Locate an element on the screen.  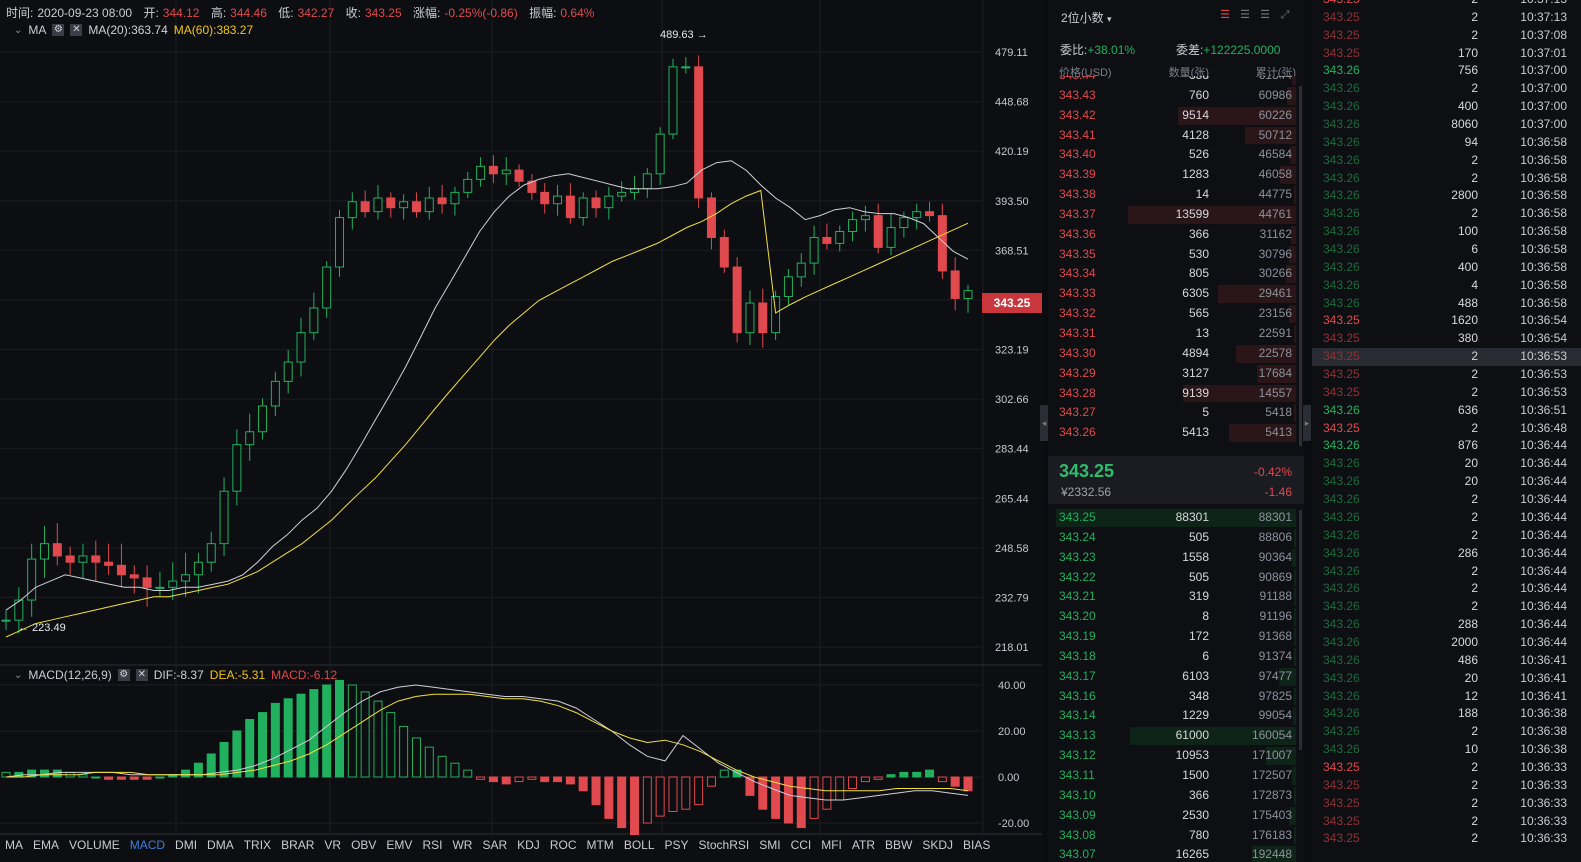
bid-price: 343.24 is located at coordinates (1077, 536).